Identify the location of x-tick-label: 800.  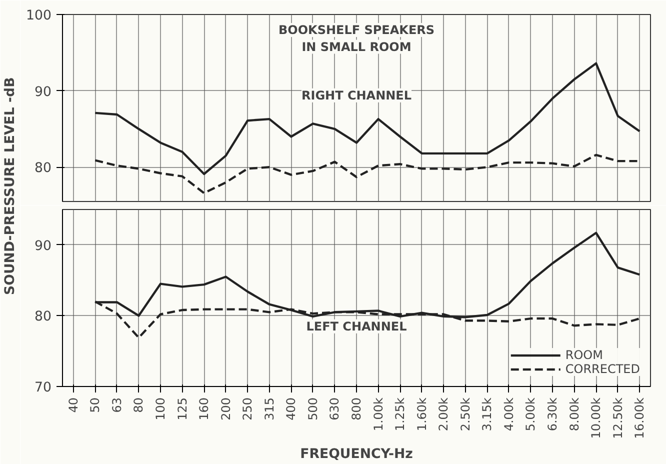
(357, 409).